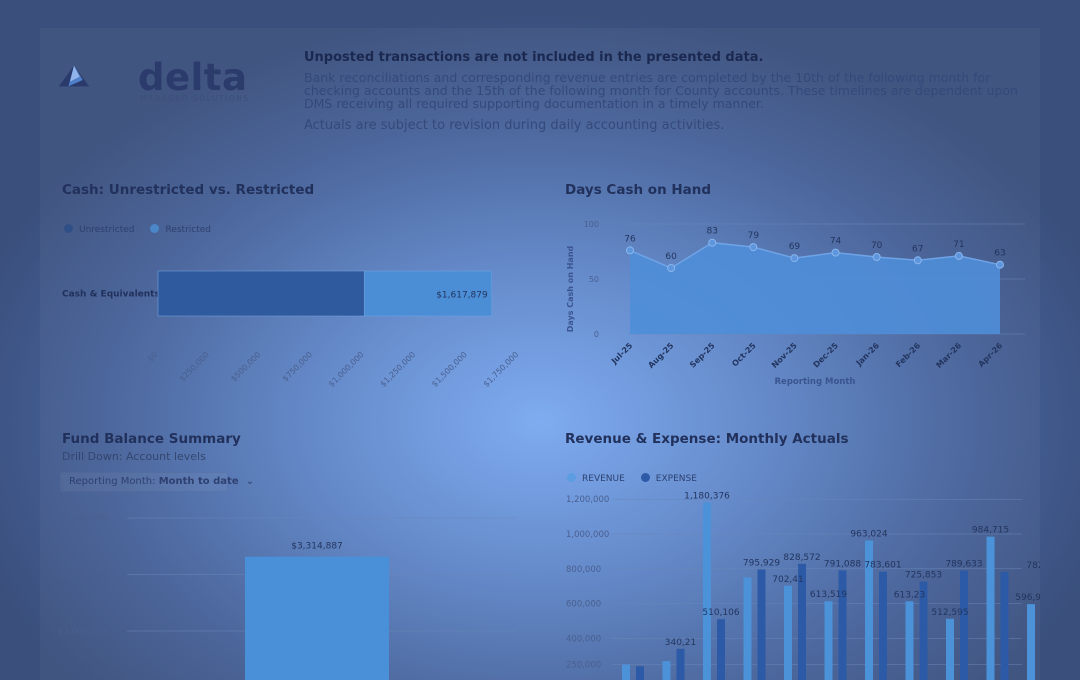 The height and width of the screenshot is (680, 1080). I want to click on cash-legend: Unrestricted Restricted, so click(137, 229).